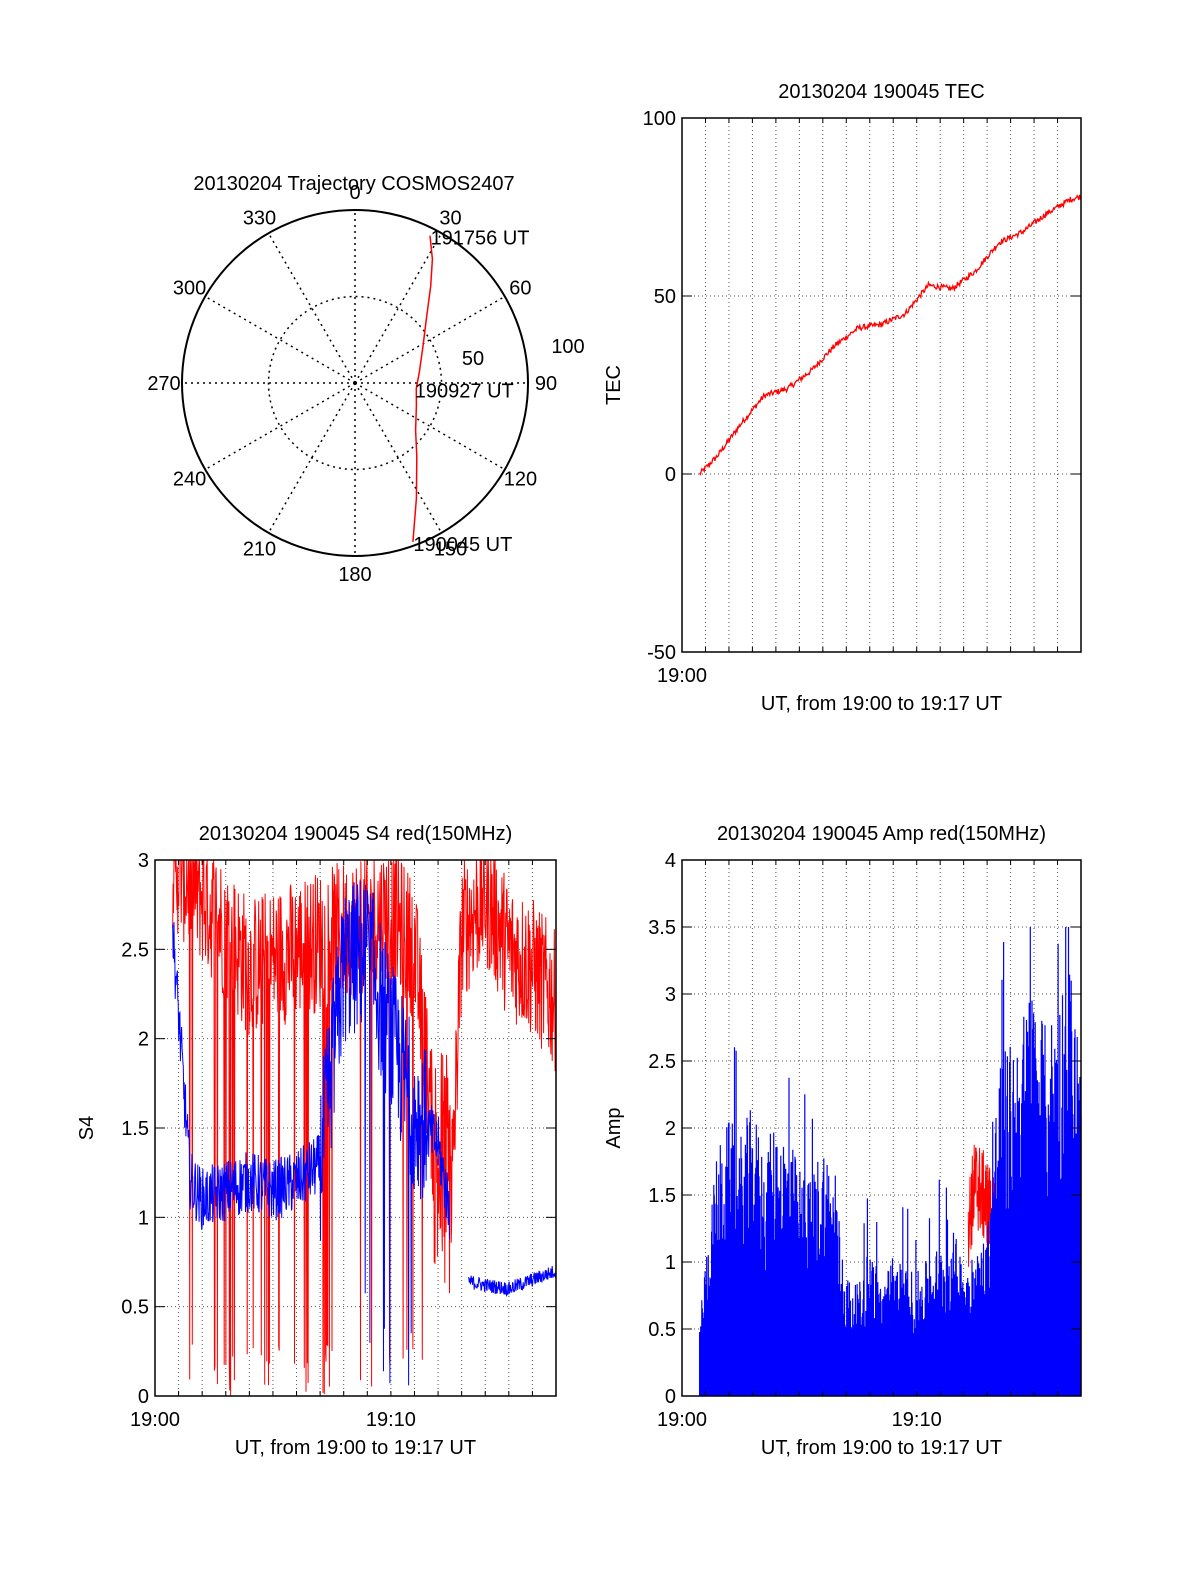 The image size is (1200, 1575). What do you see at coordinates (614, 385) in the screenshot?
I see `y-axis-label: TEC` at bounding box center [614, 385].